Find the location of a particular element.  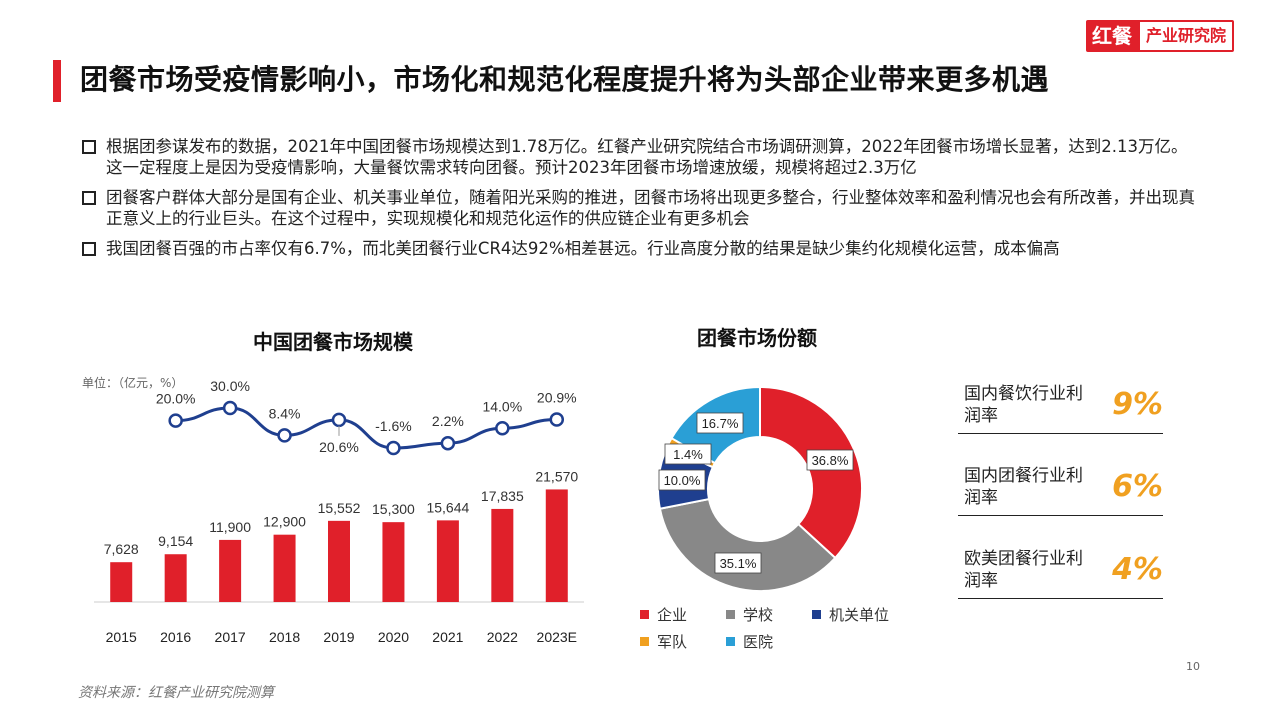

x-tick-label: 2019 is located at coordinates (338, 637).